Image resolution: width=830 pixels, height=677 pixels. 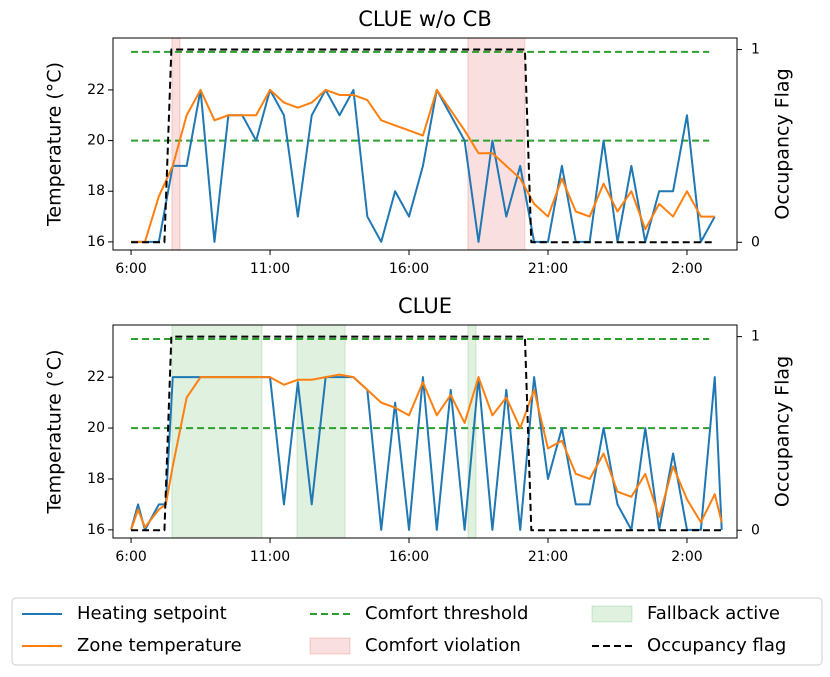 What do you see at coordinates (443, 645) in the screenshot?
I see `legend-label: Comfort violation` at bounding box center [443, 645].